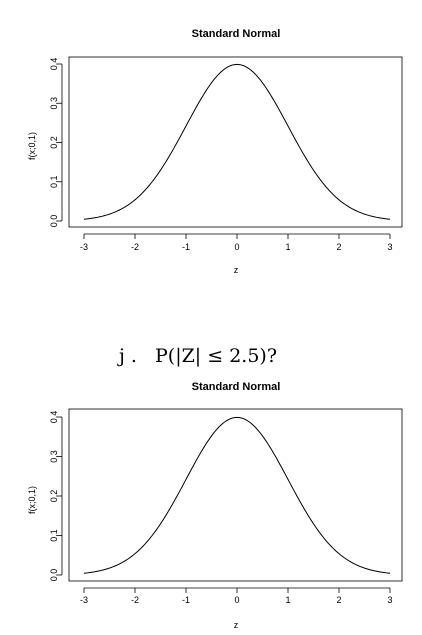 This screenshot has height=635, width=422. Describe the element at coordinates (216, 356) in the screenshot. I see `question-text: P(|Z| ≤ 2.5)?` at that location.